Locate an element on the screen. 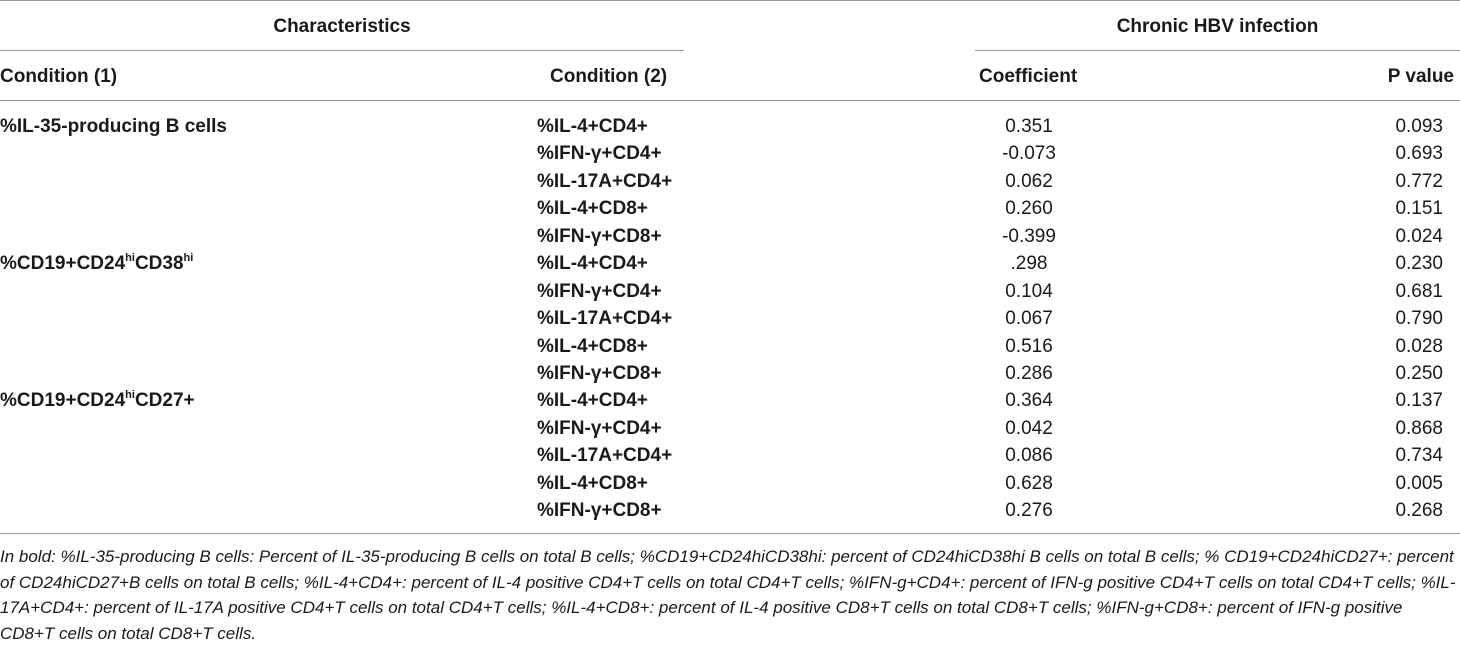 This screenshot has height=646, width=1460. row-p-value: 0.868 is located at coordinates (1419, 428).